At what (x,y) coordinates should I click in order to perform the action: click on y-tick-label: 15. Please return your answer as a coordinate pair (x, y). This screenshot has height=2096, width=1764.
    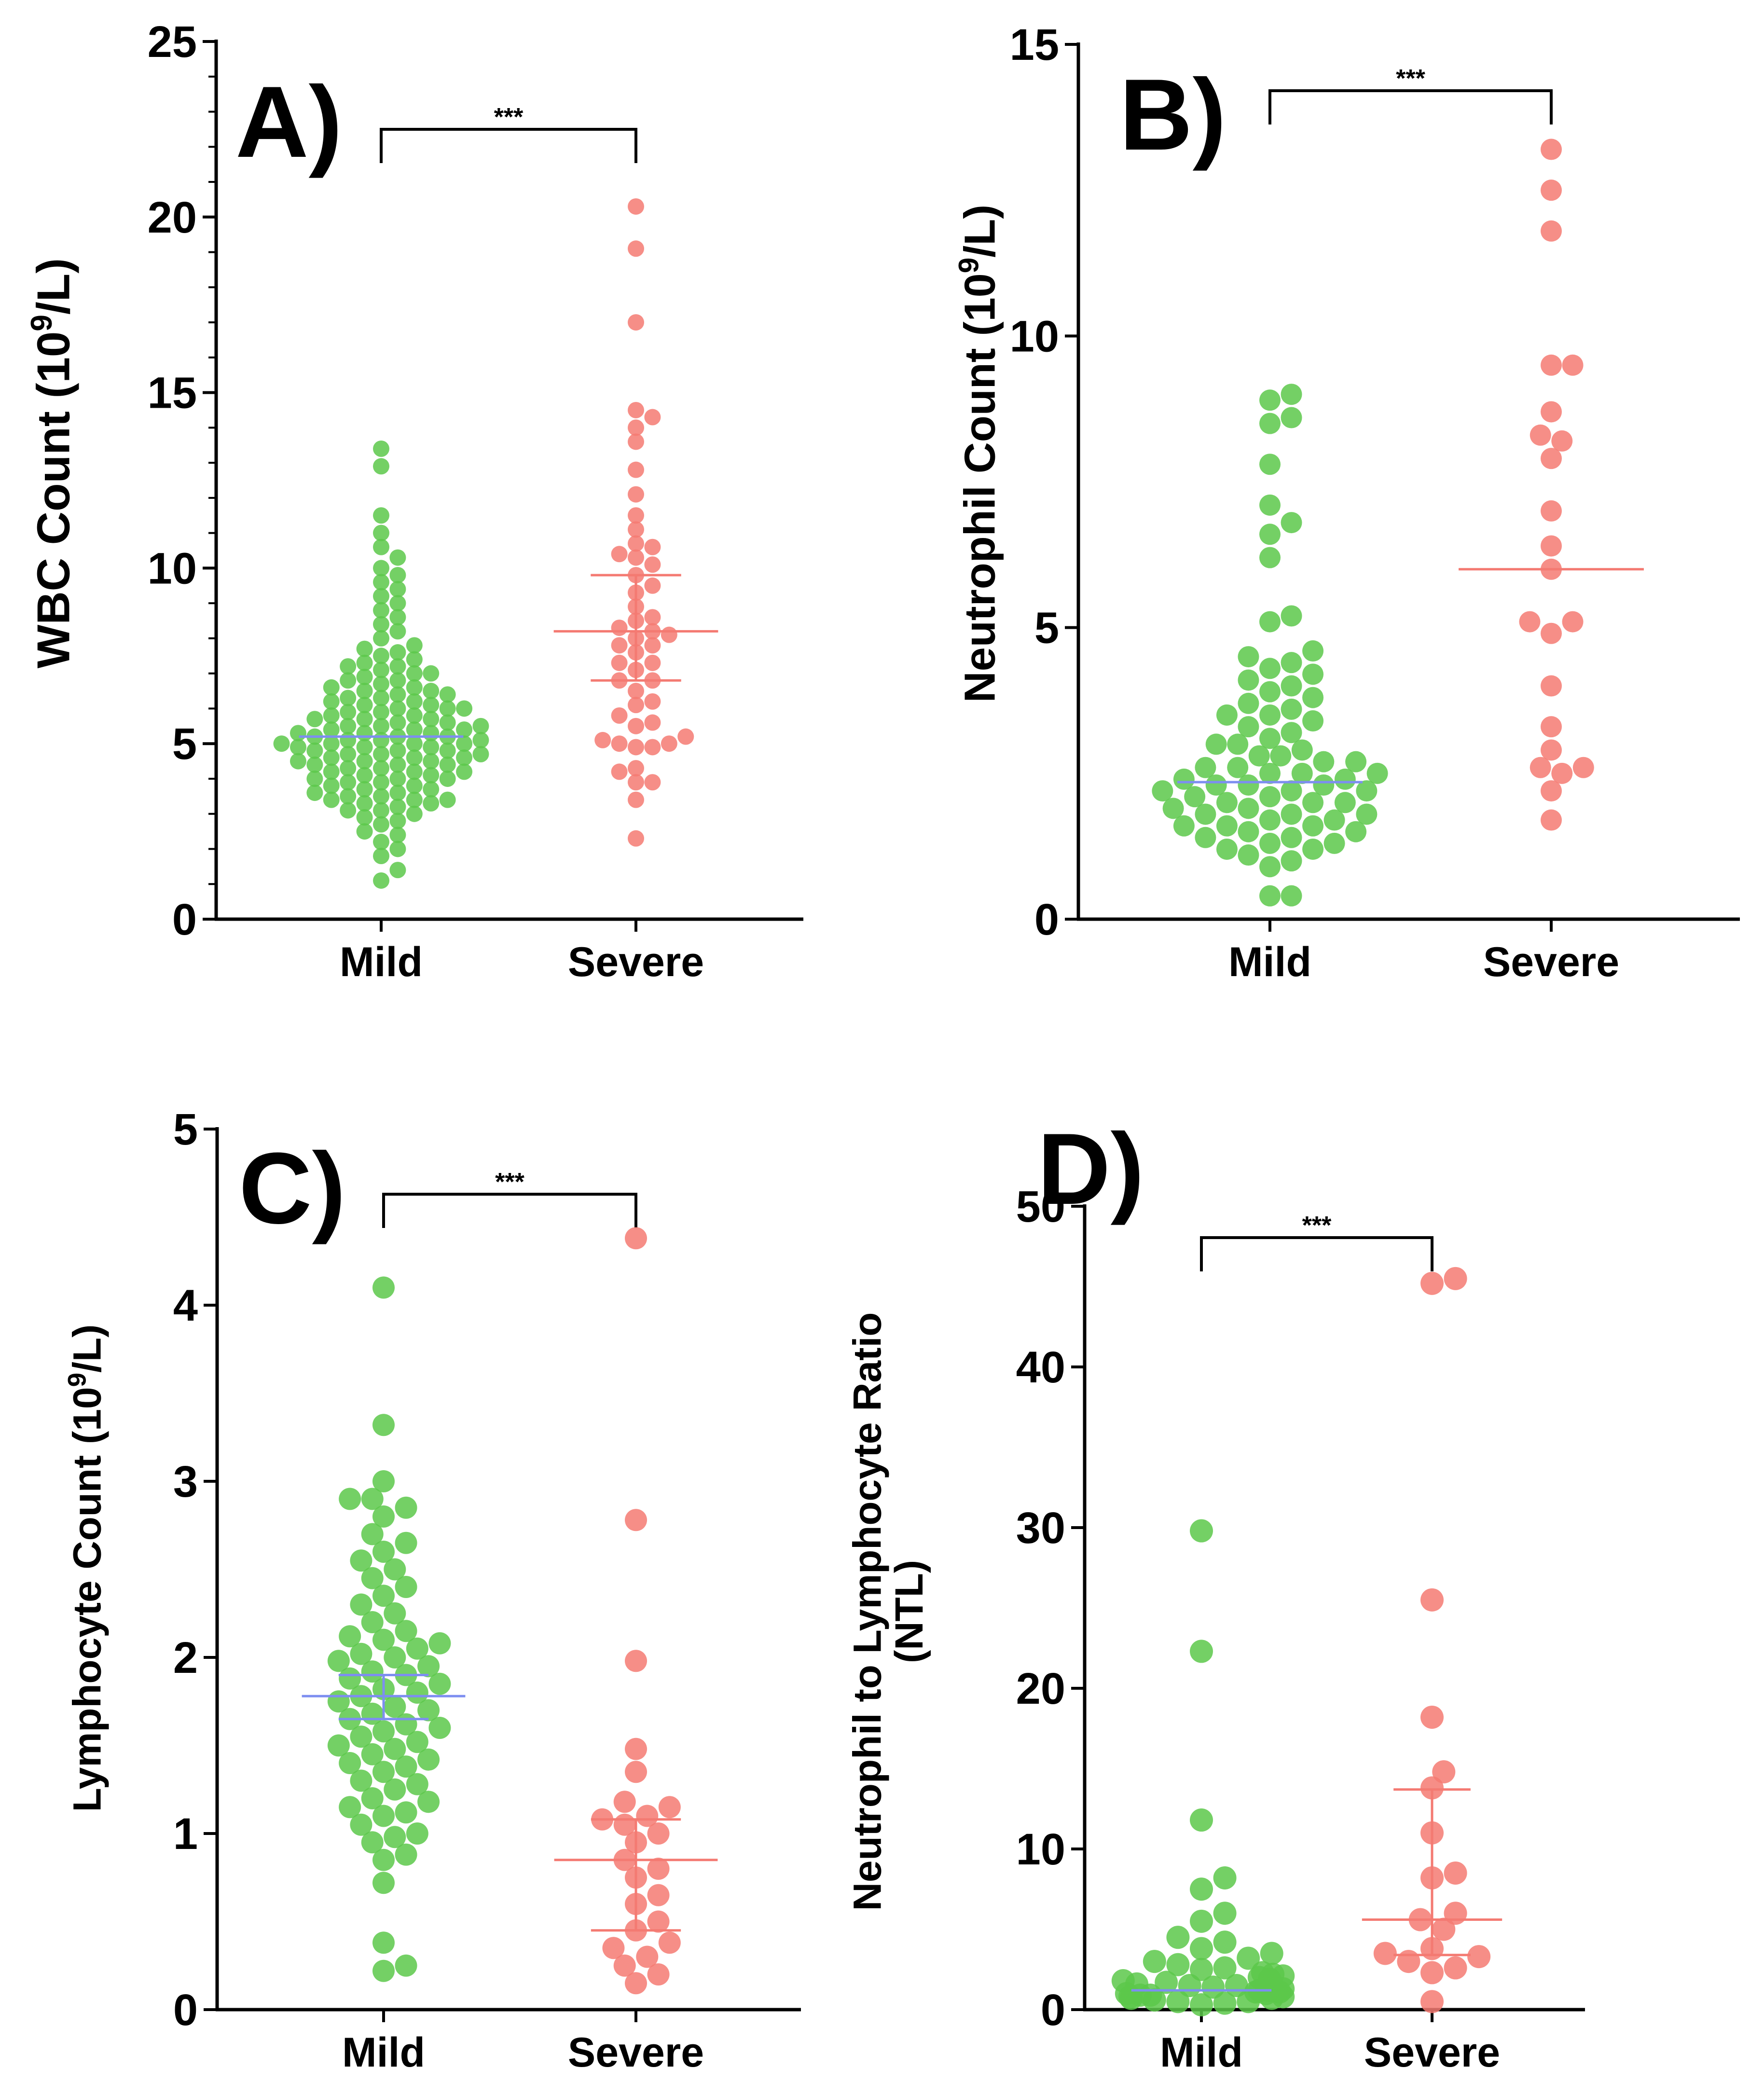
    Looking at the image, I should click on (172, 393).